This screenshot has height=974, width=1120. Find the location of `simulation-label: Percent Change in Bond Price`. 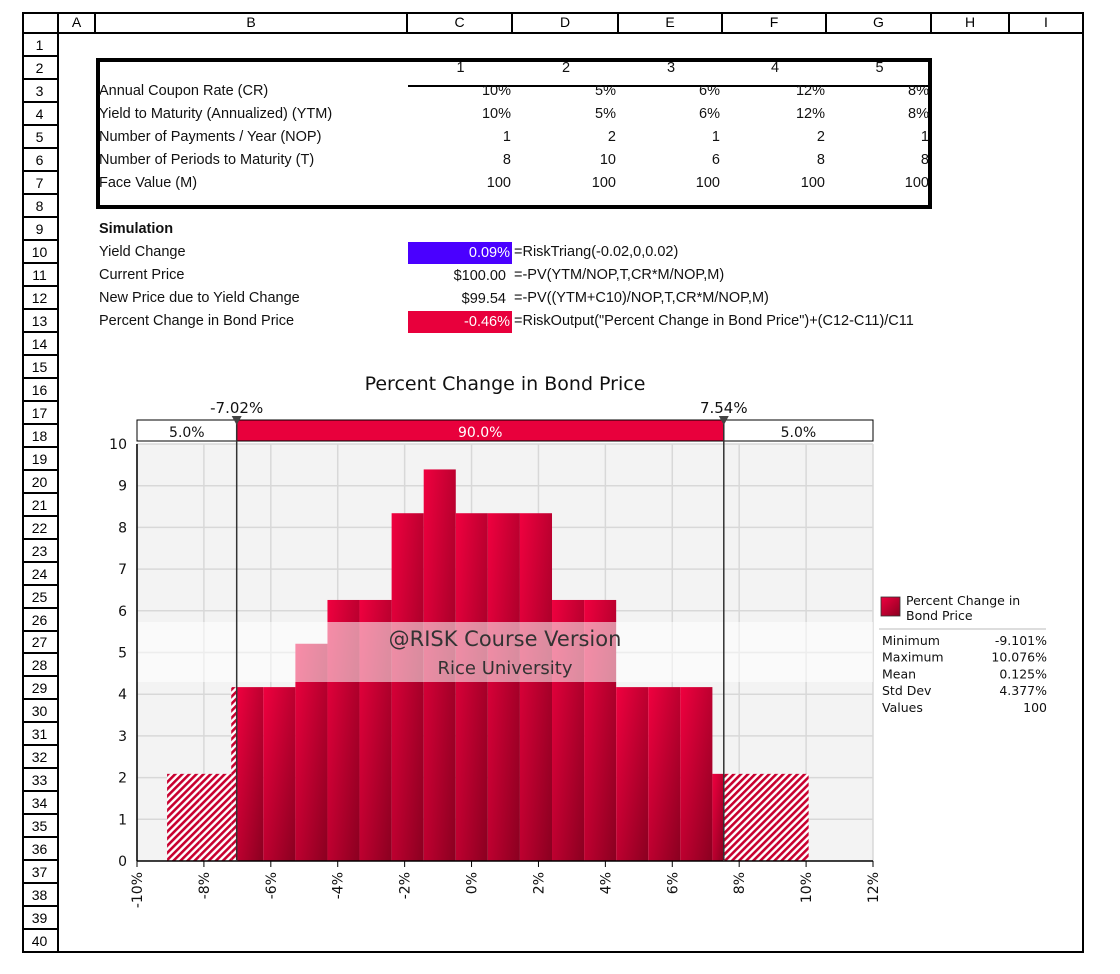

simulation-label: Percent Change in Bond Price is located at coordinates (197, 320).